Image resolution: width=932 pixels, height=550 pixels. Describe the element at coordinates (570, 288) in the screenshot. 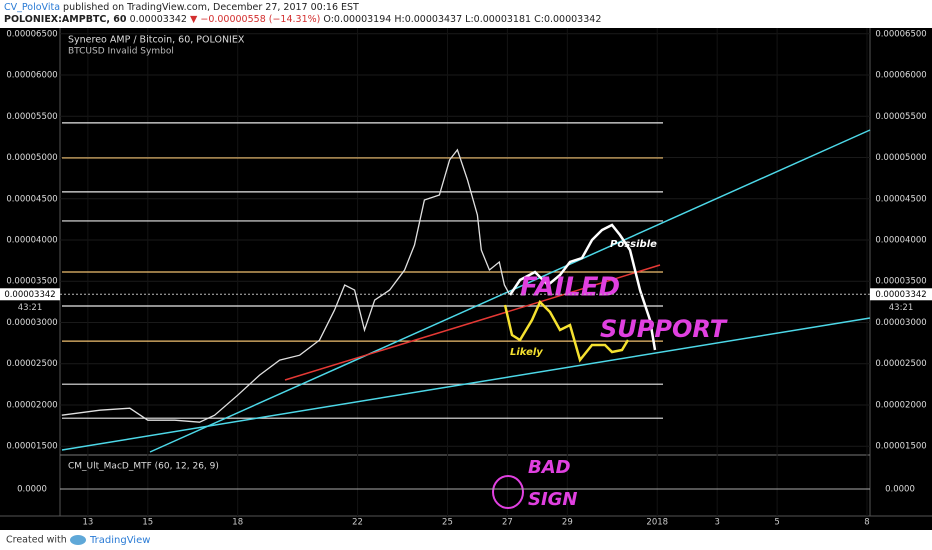

I see `annotation: FAILED` at that location.